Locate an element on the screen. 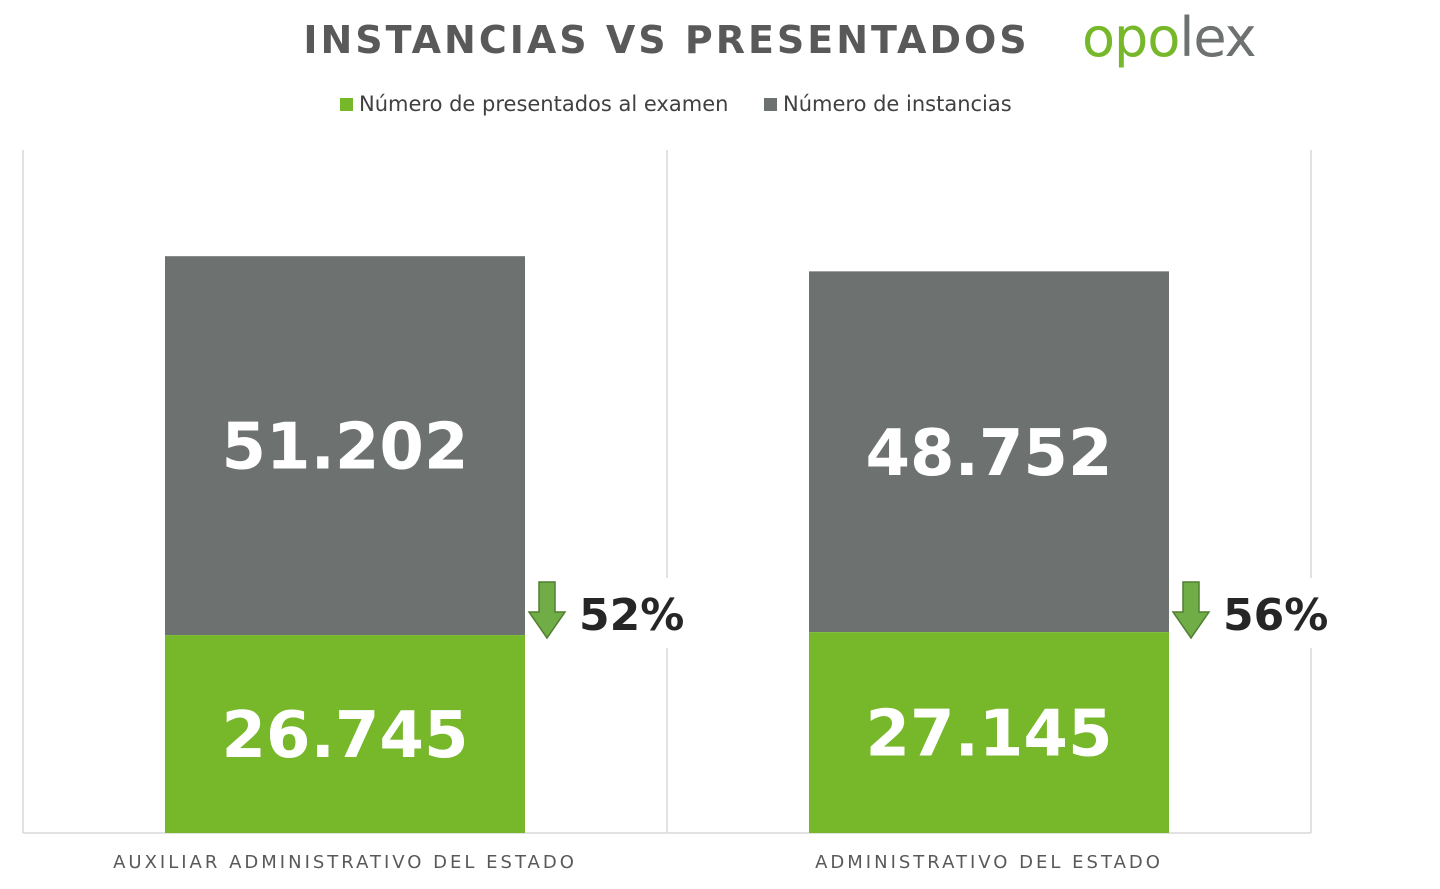 The image size is (1440, 889). legend-item-presentados: Número de presentados al examen is located at coordinates (534, 104).